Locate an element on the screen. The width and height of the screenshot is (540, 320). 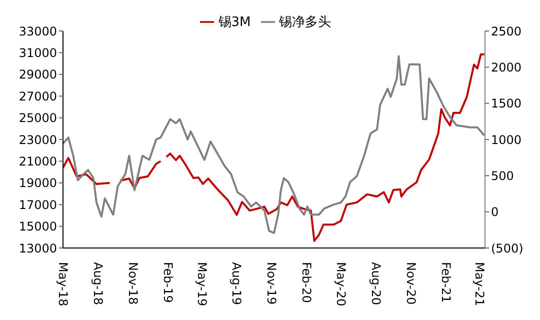
y-tick-label: 29000 is located at coordinates (37, 75).